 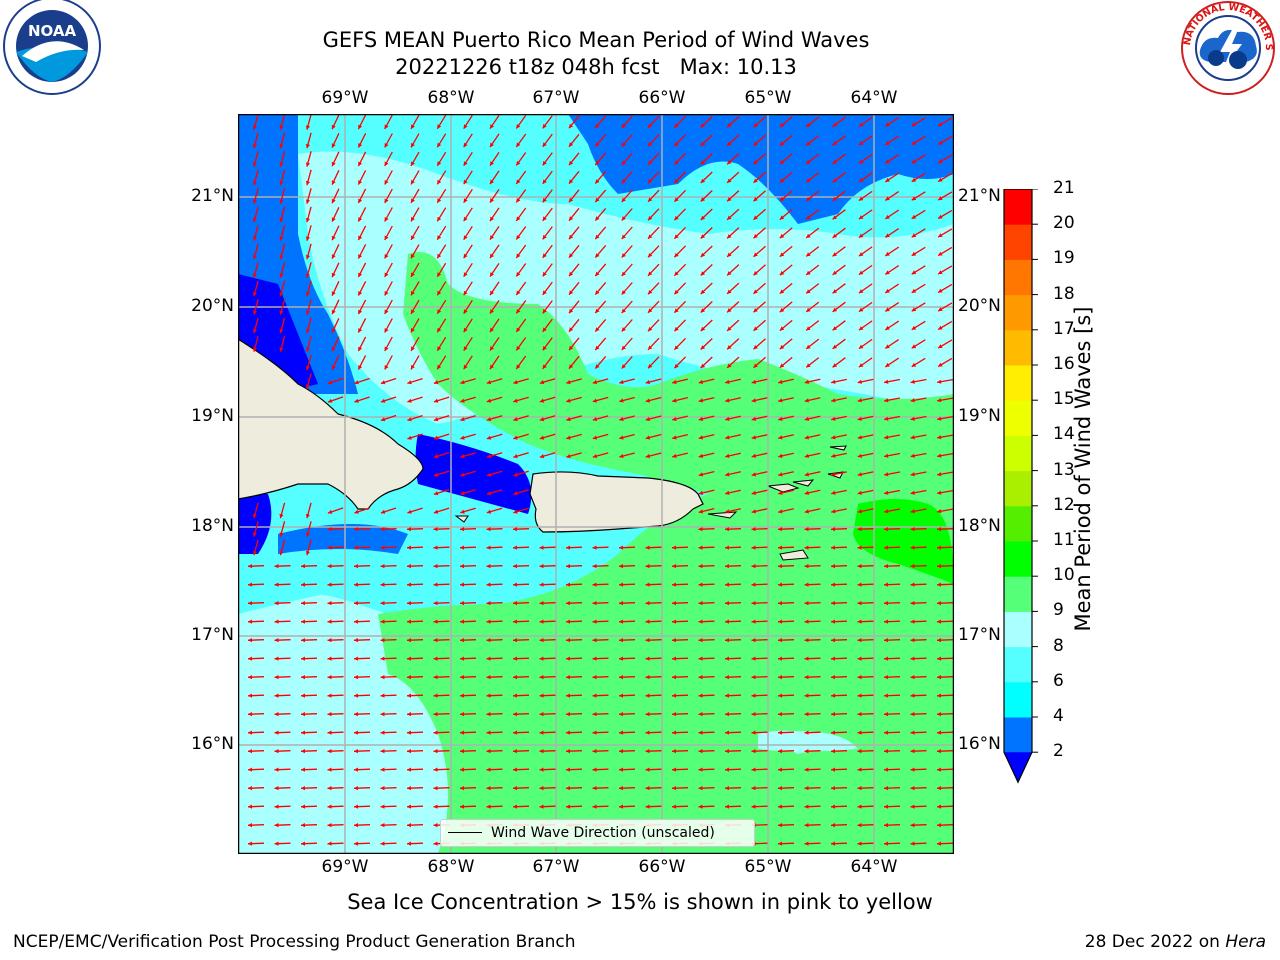 What do you see at coordinates (768, 98) in the screenshot?
I see `lon-label-top: 65°W` at bounding box center [768, 98].